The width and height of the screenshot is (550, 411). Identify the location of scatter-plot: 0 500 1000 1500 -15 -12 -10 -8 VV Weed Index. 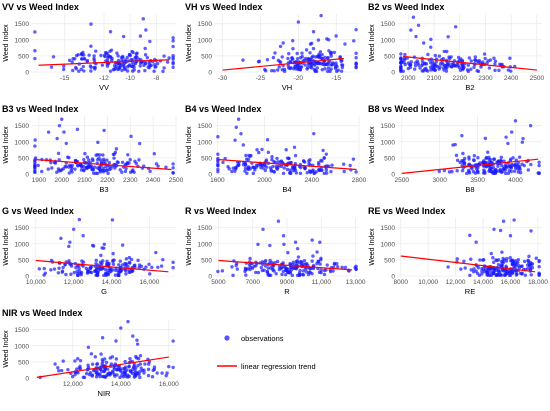
(89, 53).